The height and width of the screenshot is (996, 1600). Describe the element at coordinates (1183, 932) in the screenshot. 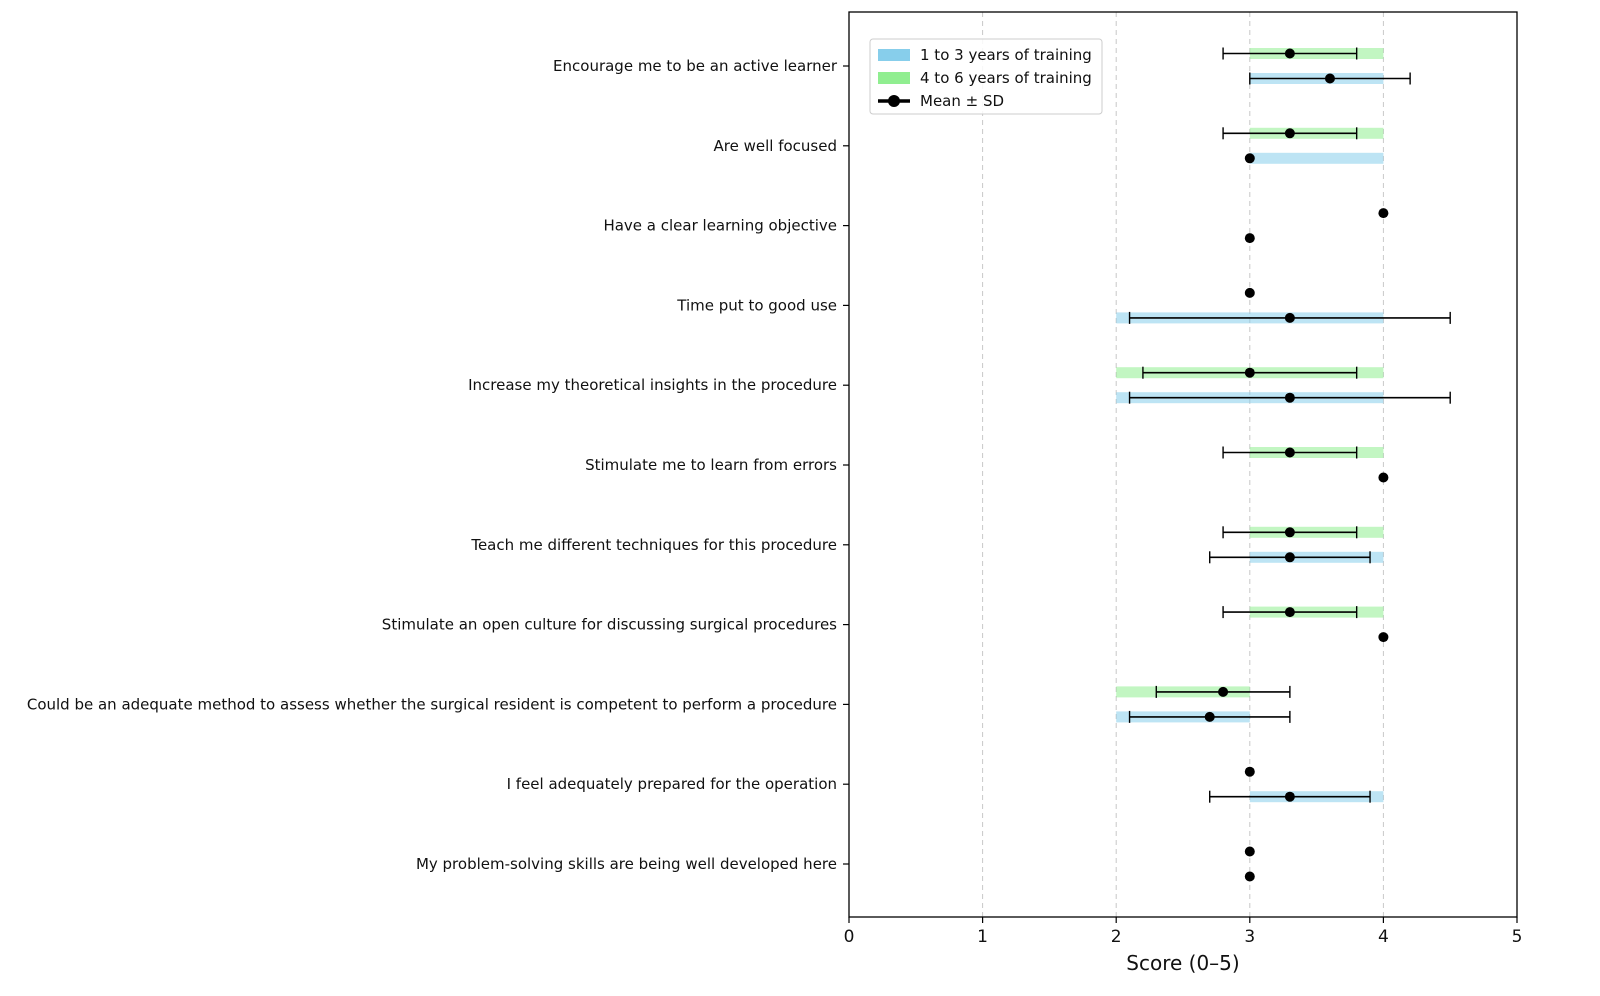

I see `x-axis: 0 1 2 3 4 5` at that location.